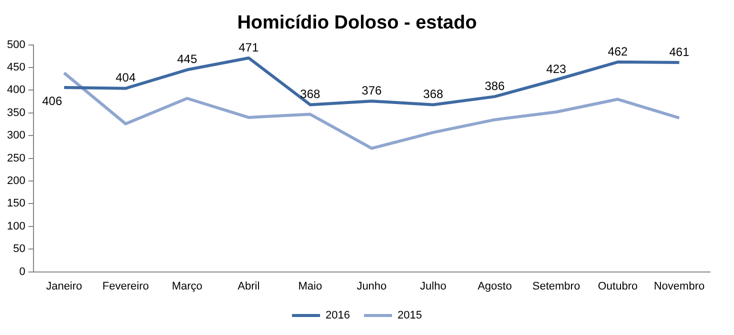 The height and width of the screenshot is (335, 734). What do you see at coordinates (618, 286) in the screenshot?
I see `x-tick-label: Outubro` at bounding box center [618, 286].